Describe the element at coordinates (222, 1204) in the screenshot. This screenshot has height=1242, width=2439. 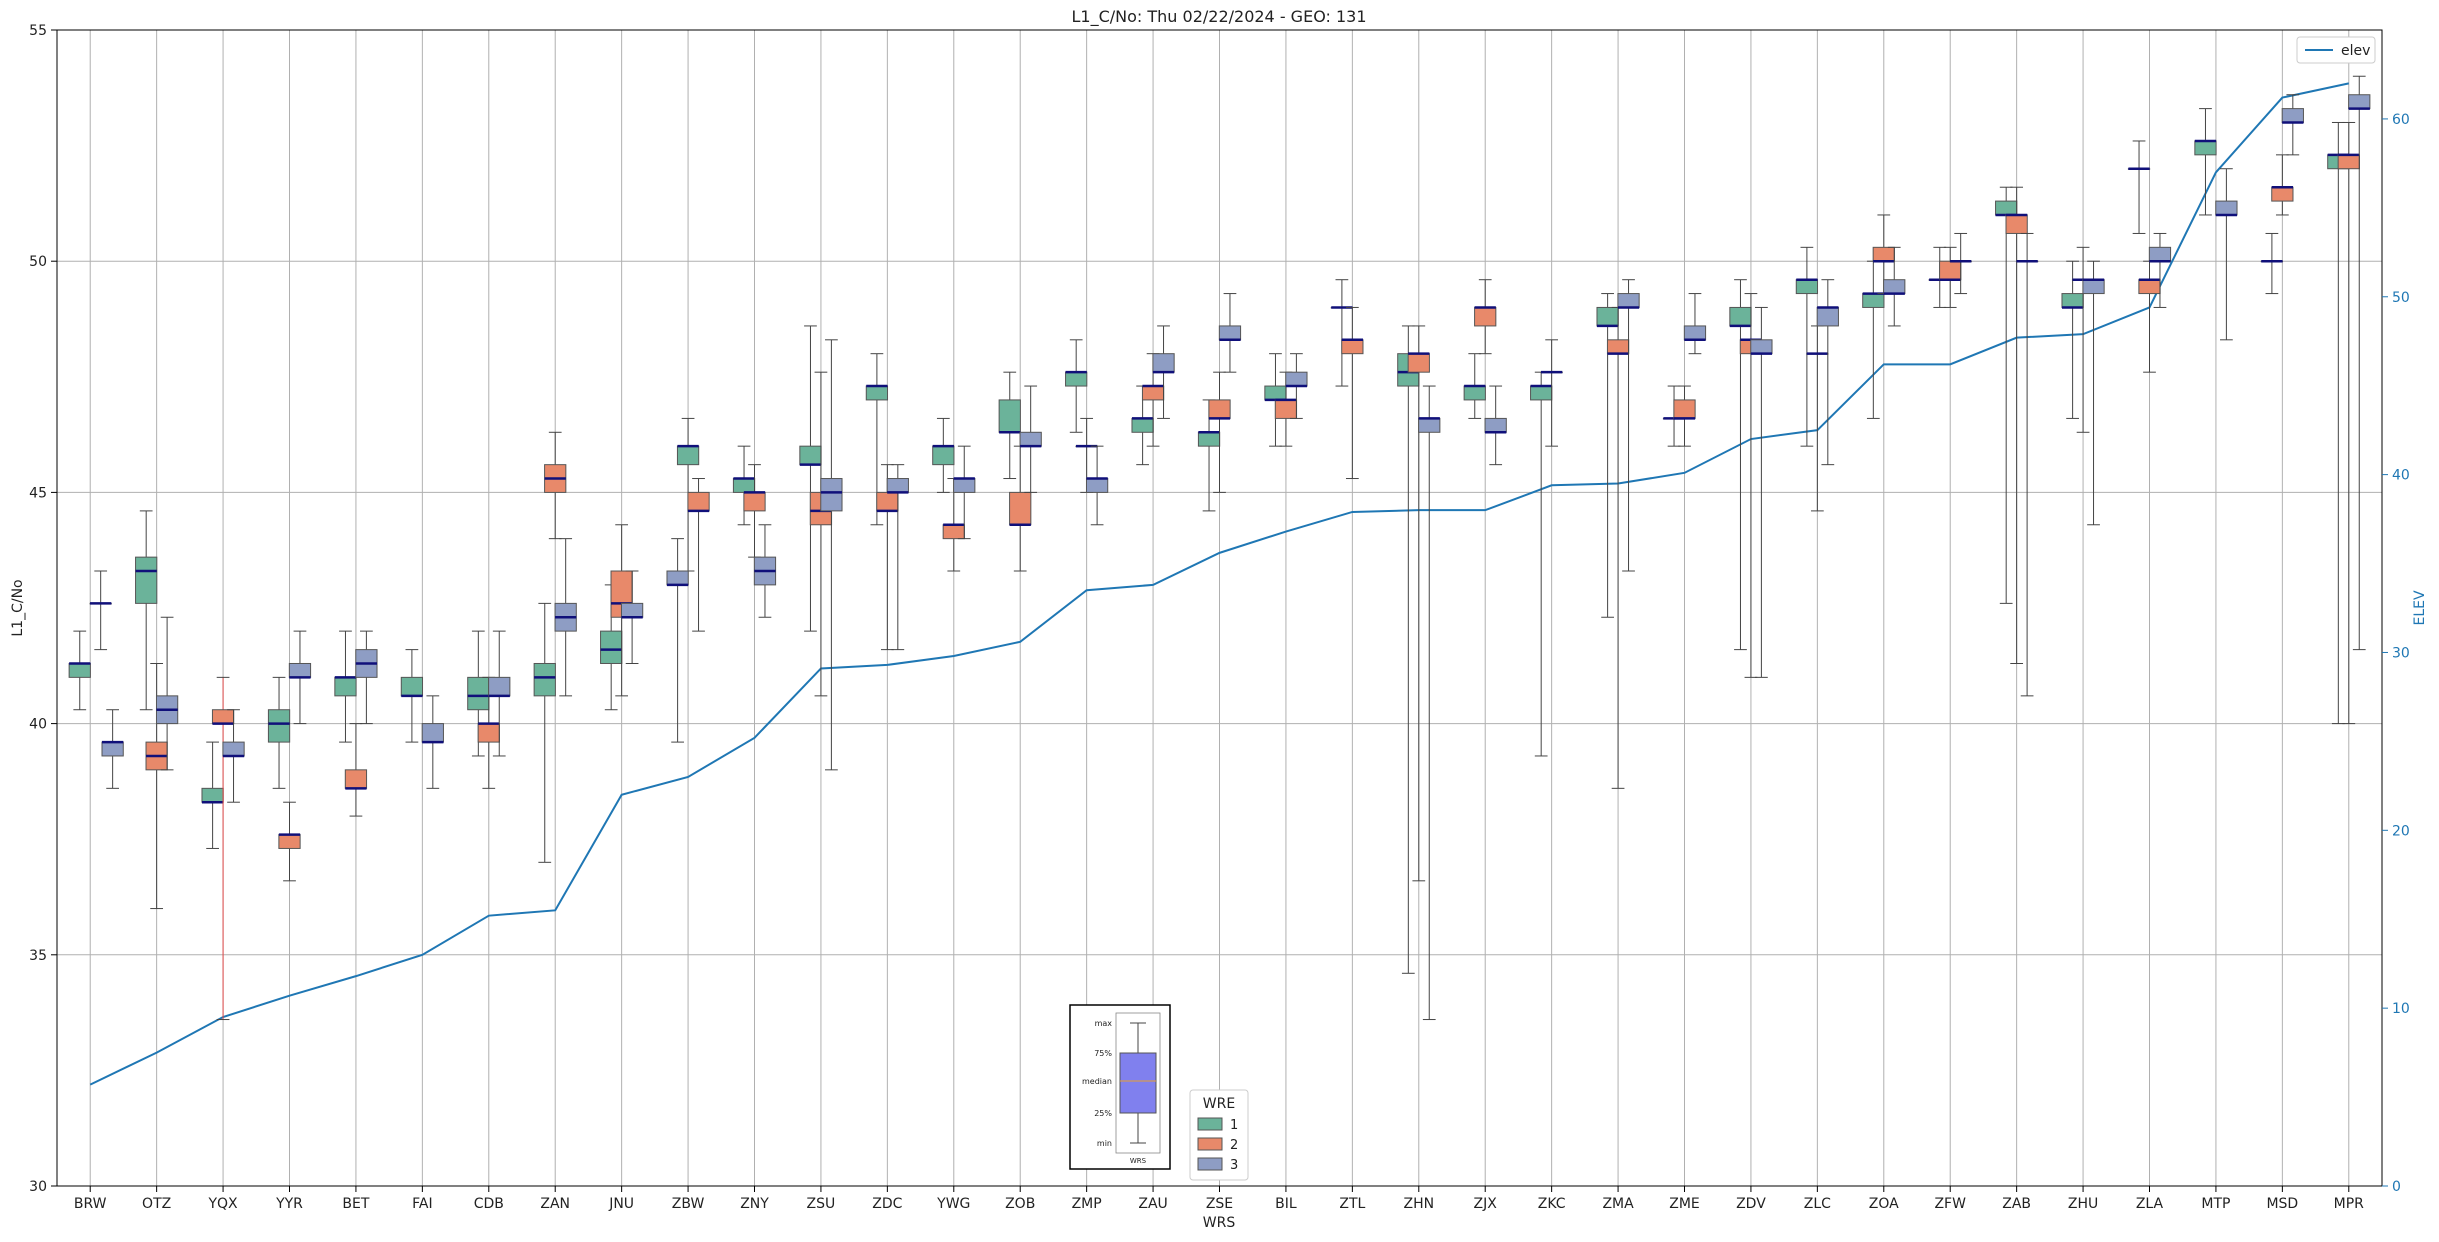
I see `x-tick-label: YQX` at that location.